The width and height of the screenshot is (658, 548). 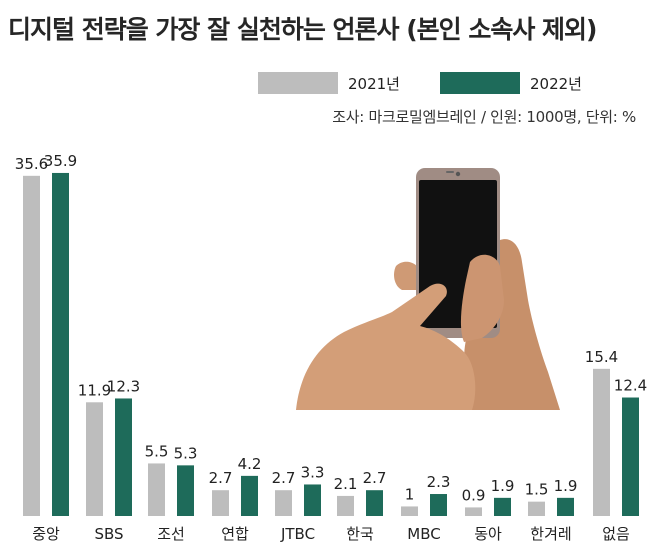 I want to click on left-hand-shape, so click(x=386, y=346).